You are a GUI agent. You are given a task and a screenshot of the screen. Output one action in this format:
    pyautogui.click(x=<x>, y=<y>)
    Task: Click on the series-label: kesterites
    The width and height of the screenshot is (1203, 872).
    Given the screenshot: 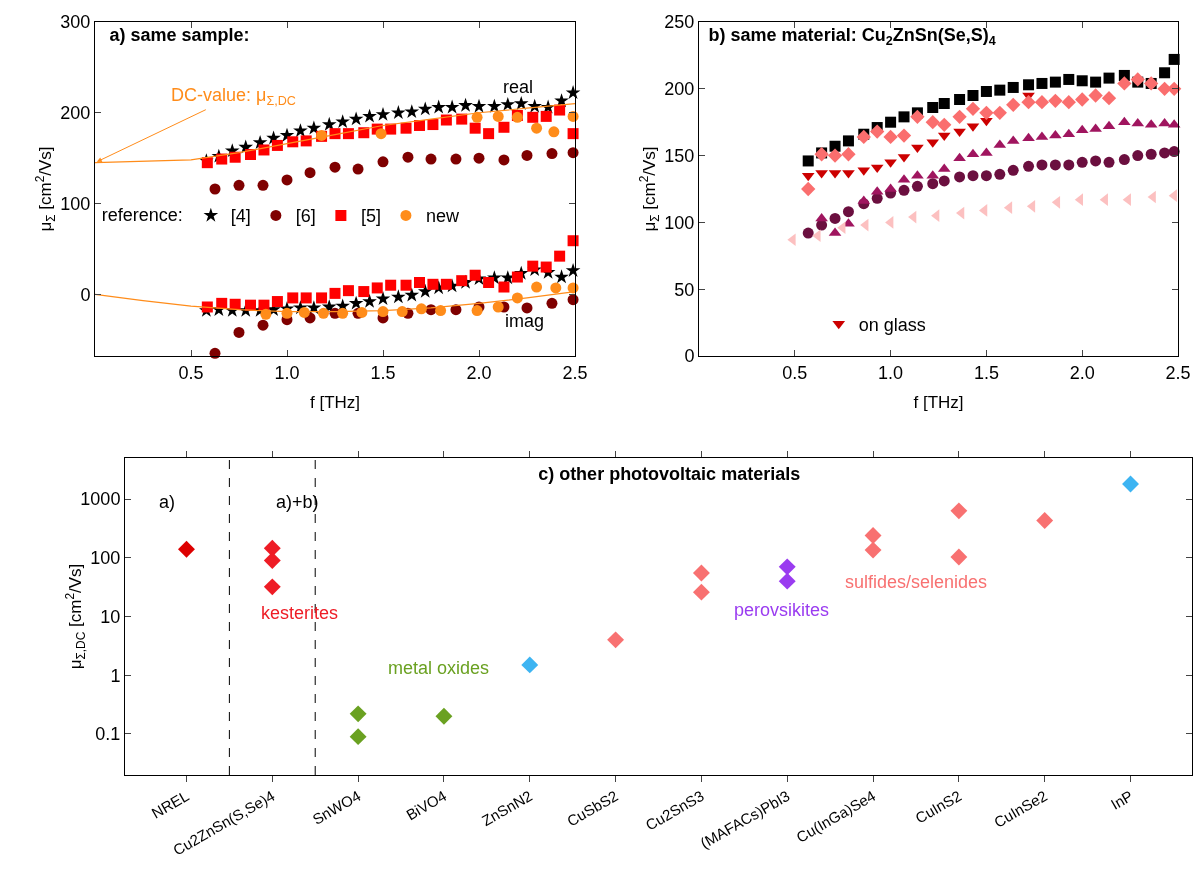 What is the action you would take?
    pyautogui.click(x=300, y=613)
    